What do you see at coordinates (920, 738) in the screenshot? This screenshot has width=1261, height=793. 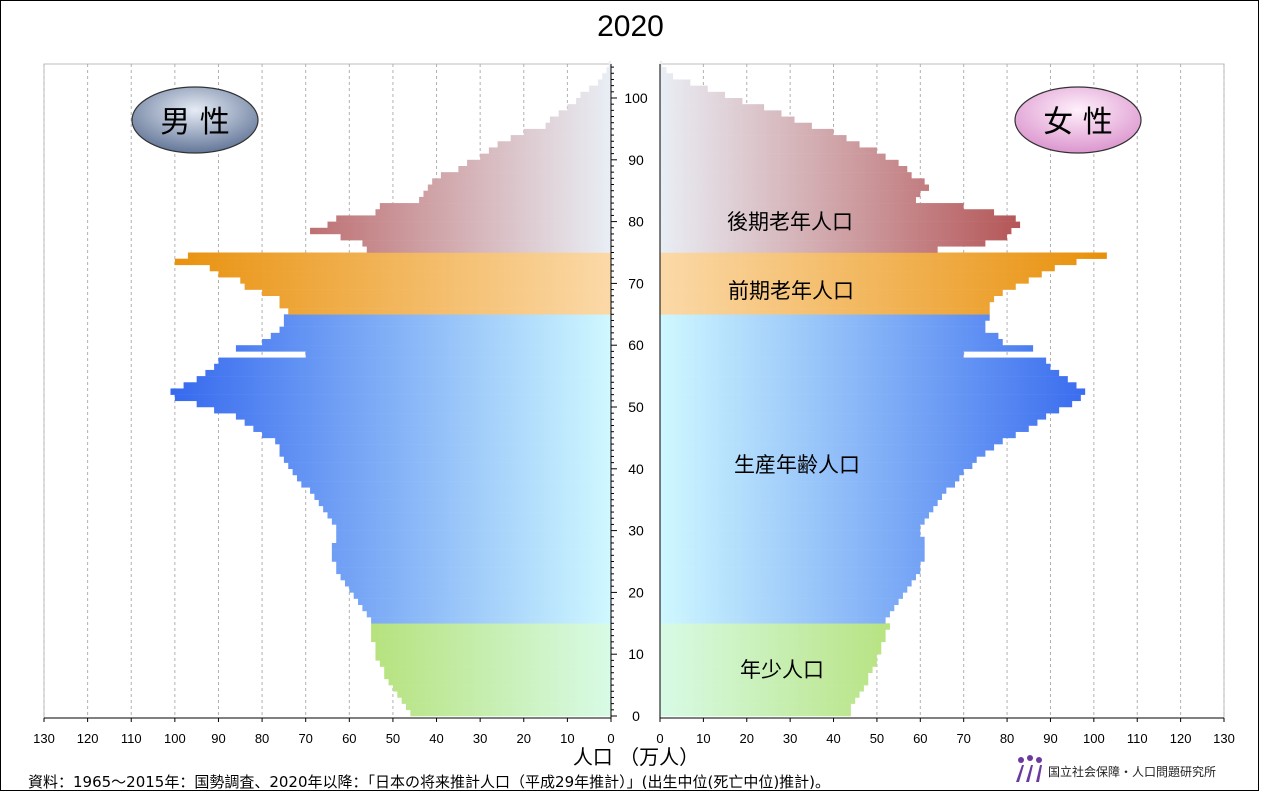 I see `female-x-tick-label: 60` at bounding box center [920, 738].